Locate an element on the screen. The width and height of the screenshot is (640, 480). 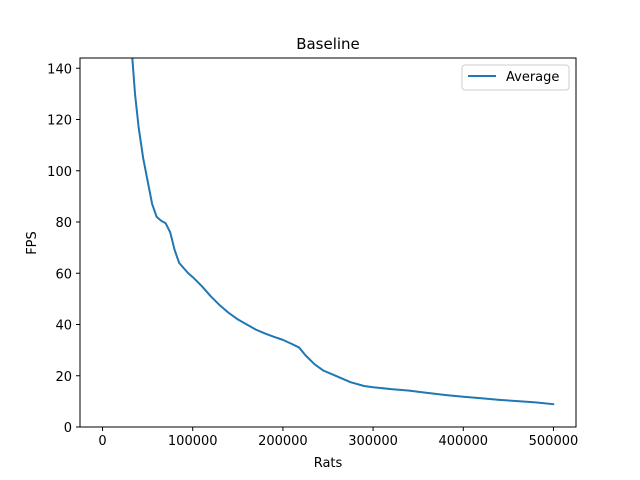
x-axis-label: Rats is located at coordinates (328, 463).